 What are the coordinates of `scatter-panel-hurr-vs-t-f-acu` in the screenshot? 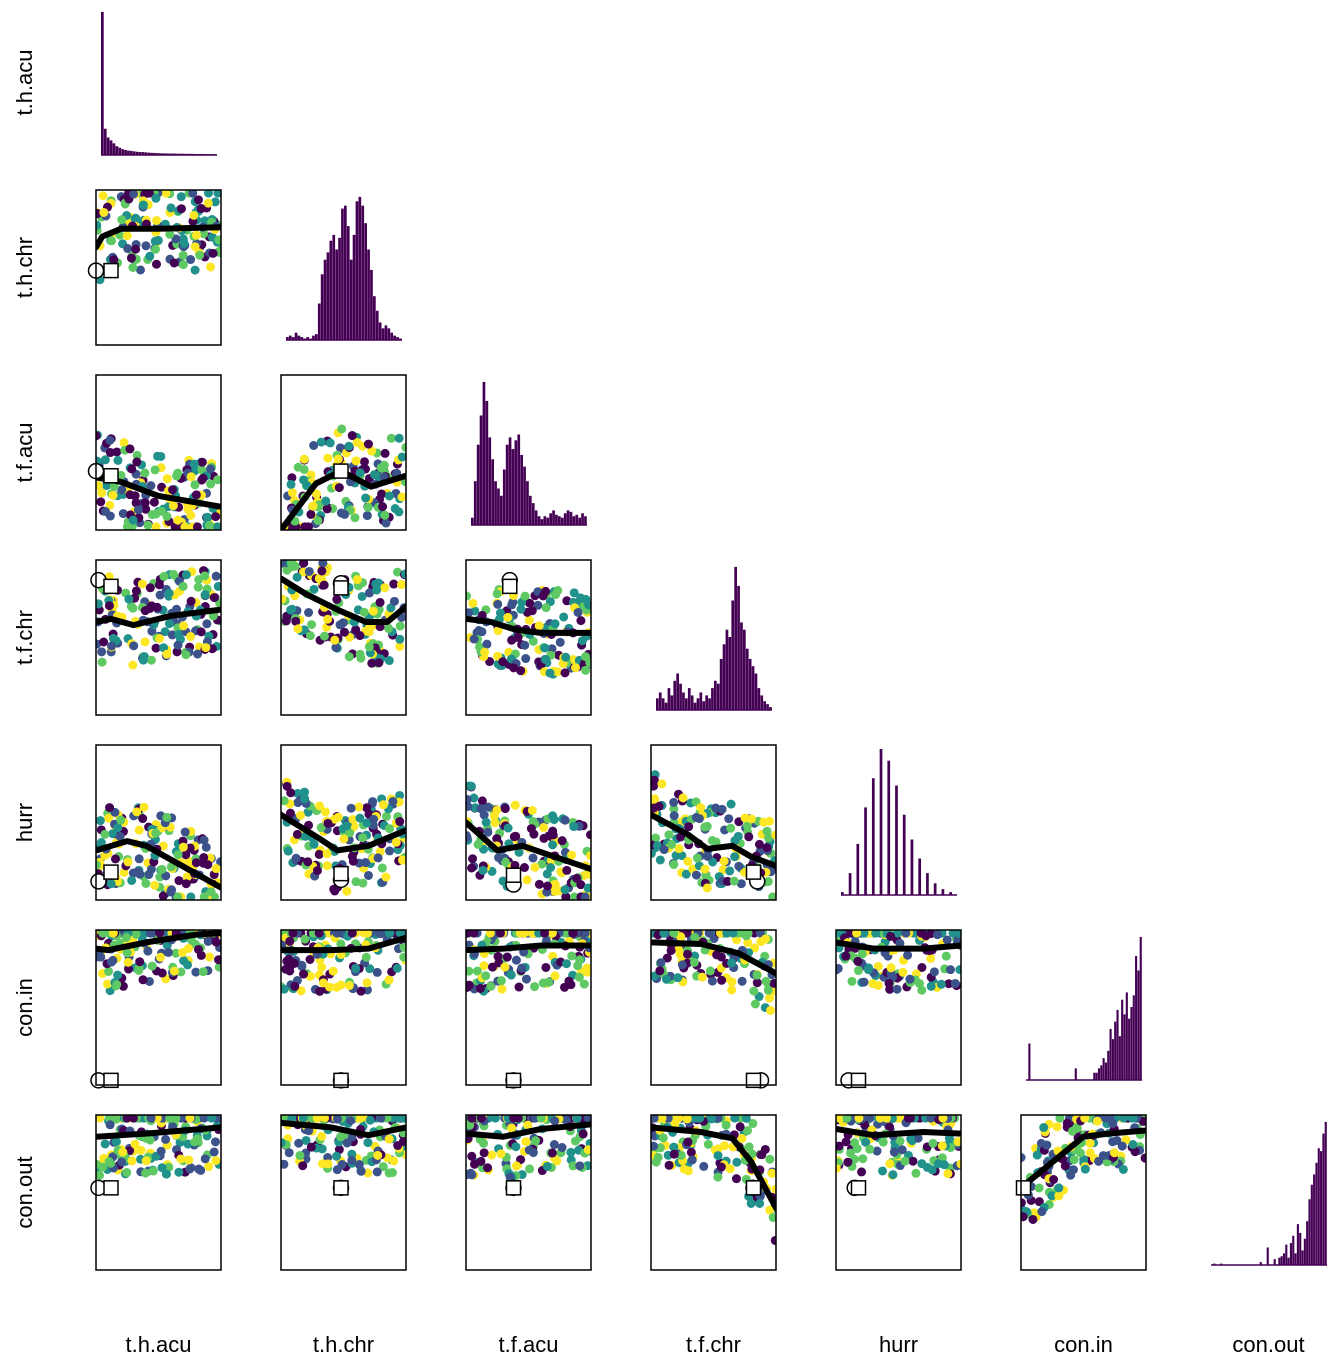 It's located at (528, 822).